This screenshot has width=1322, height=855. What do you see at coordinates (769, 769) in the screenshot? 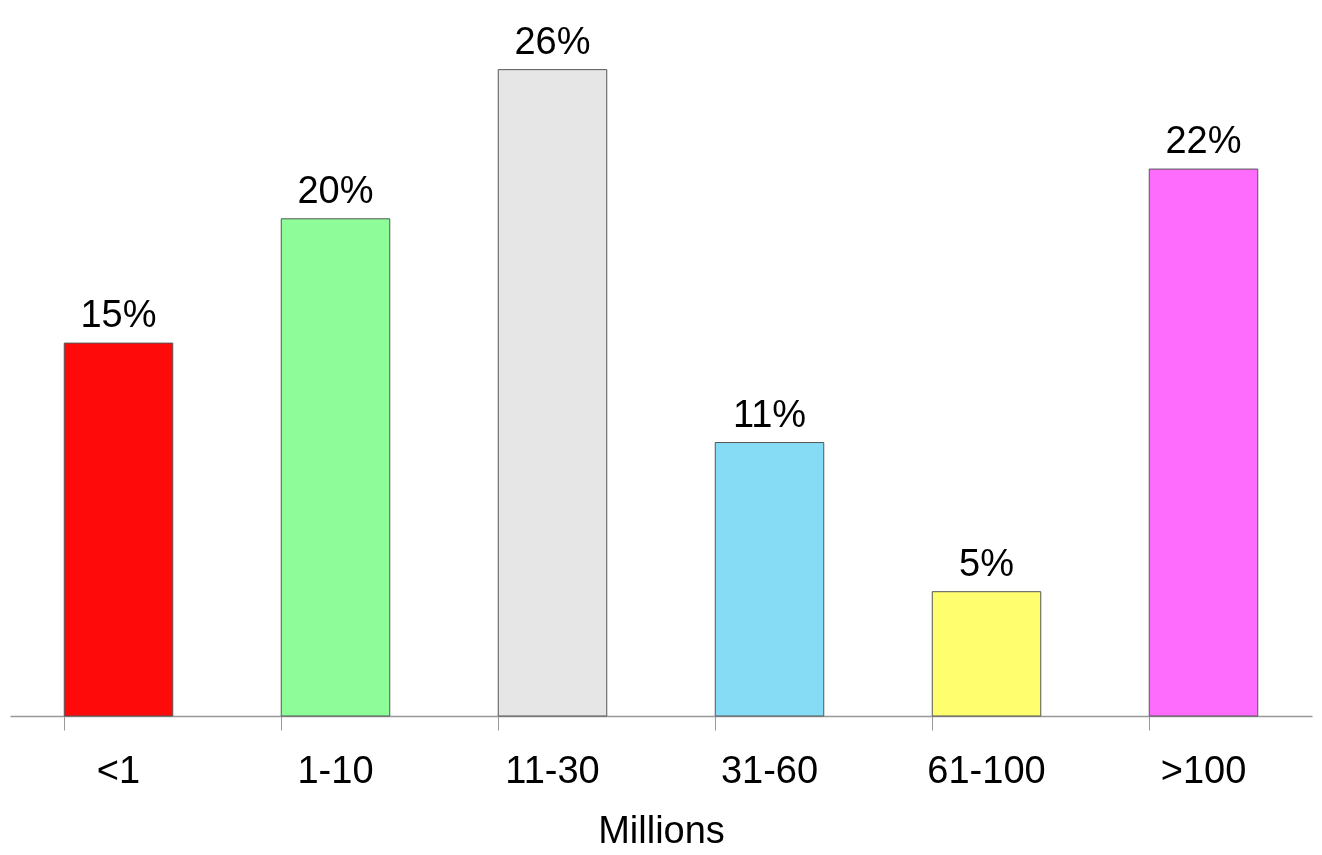
I see `x-tick-label: 31-60` at bounding box center [769, 769].